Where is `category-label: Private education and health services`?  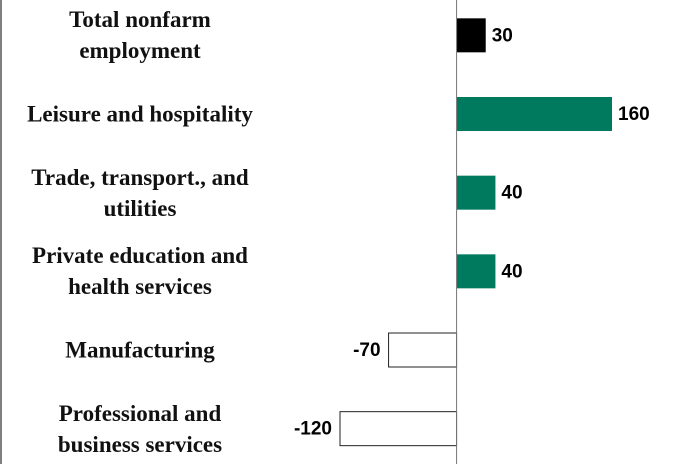
category-label: Private education and health services is located at coordinates (140, 271).